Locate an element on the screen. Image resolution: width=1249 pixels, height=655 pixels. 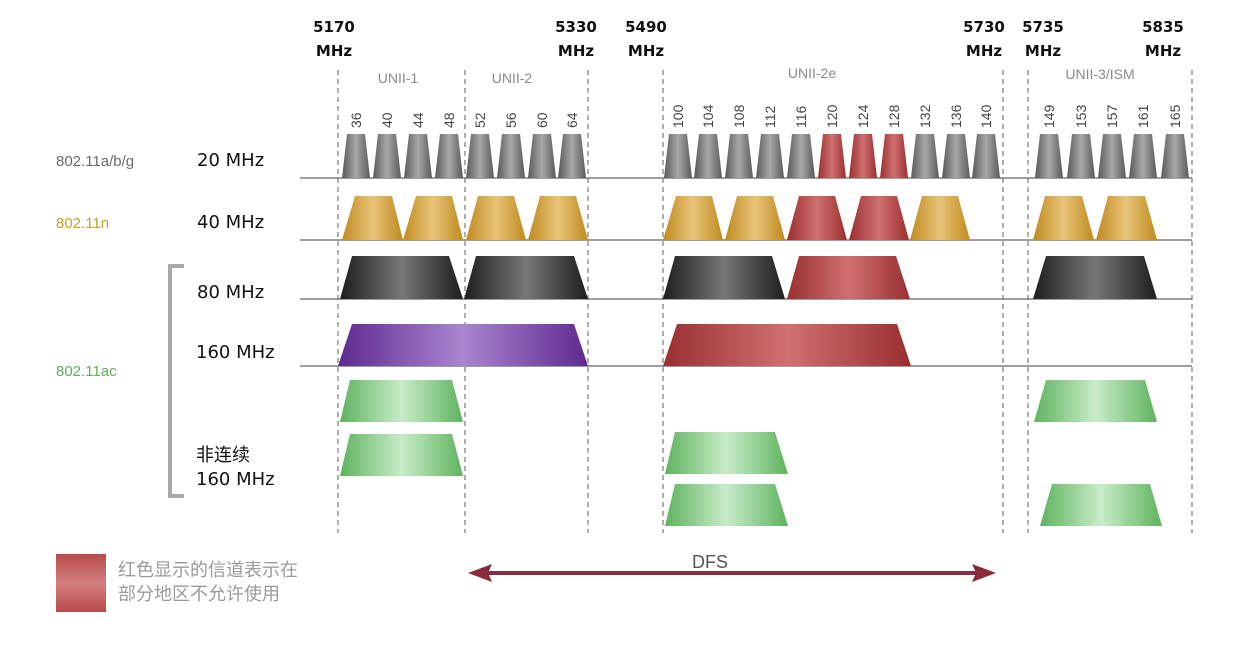
channel-number-label: 60 is located at coordinates (542, 120).